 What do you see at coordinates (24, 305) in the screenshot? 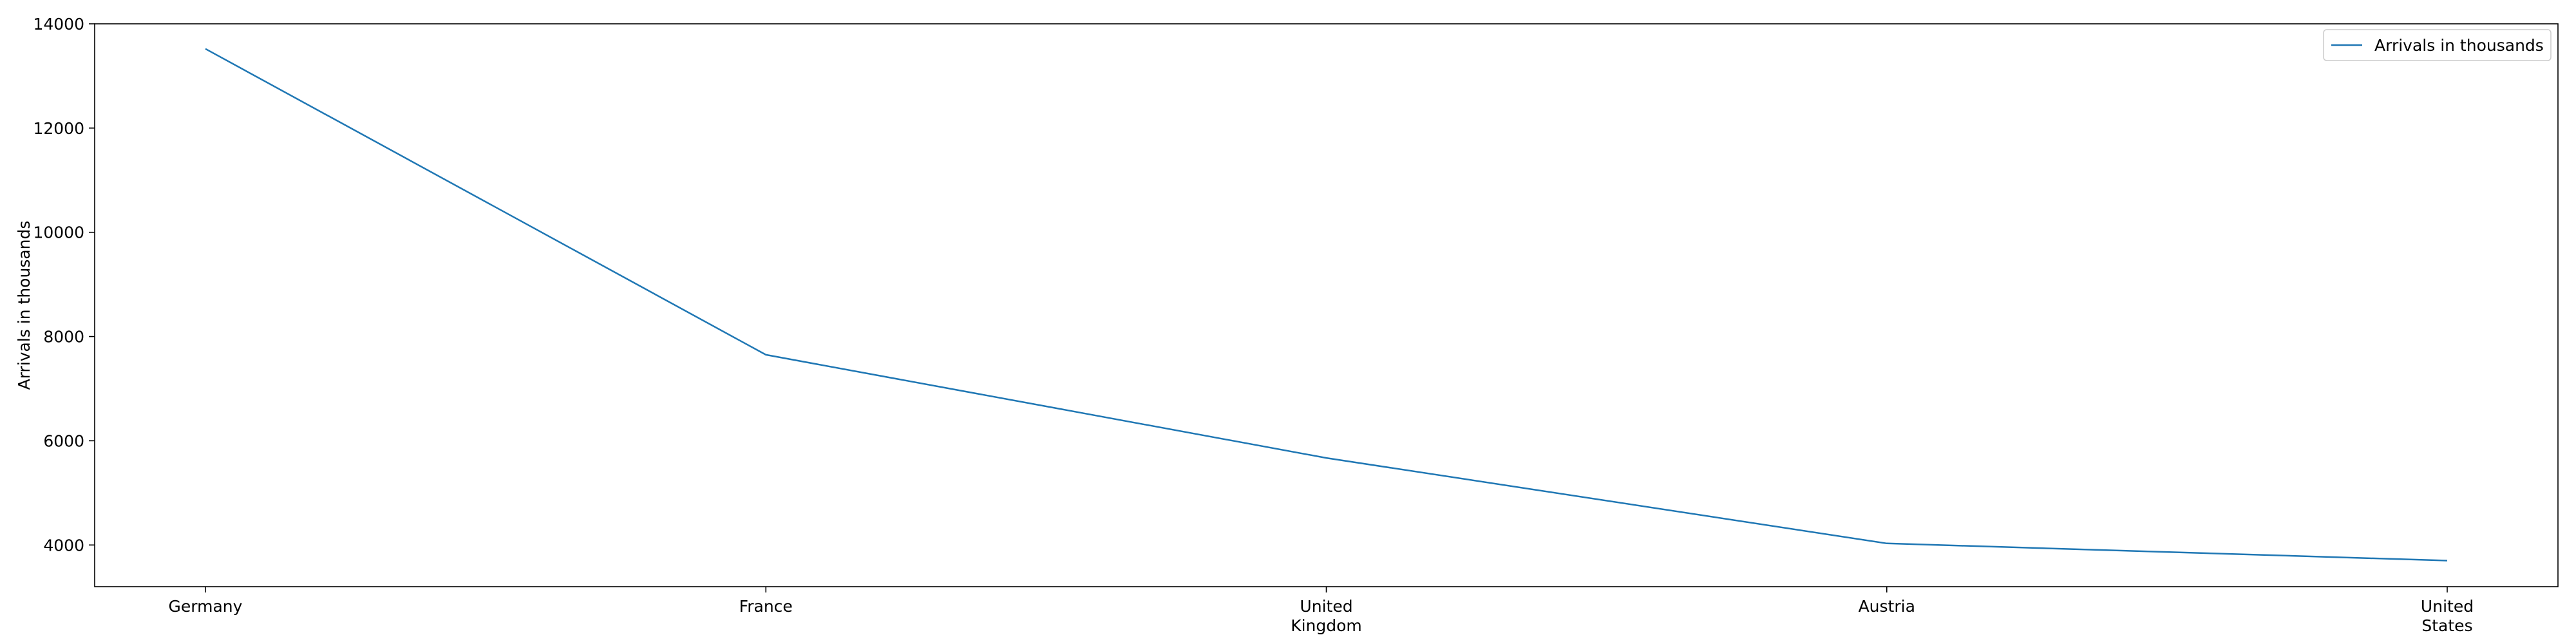
I see `y-axis-label: Arrivals in thousands` at bounding box center [24, 305].